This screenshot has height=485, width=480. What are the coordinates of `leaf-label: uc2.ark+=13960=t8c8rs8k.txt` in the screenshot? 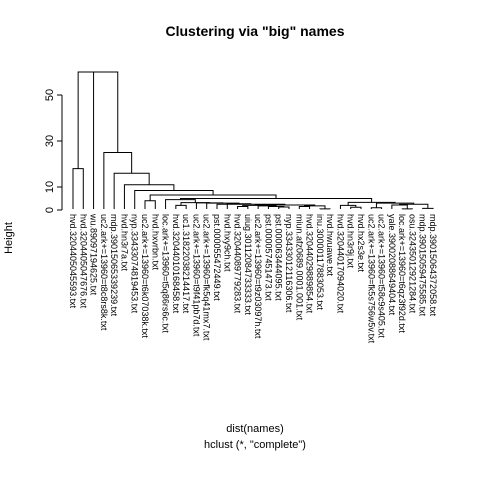 It's located at (104, 272).